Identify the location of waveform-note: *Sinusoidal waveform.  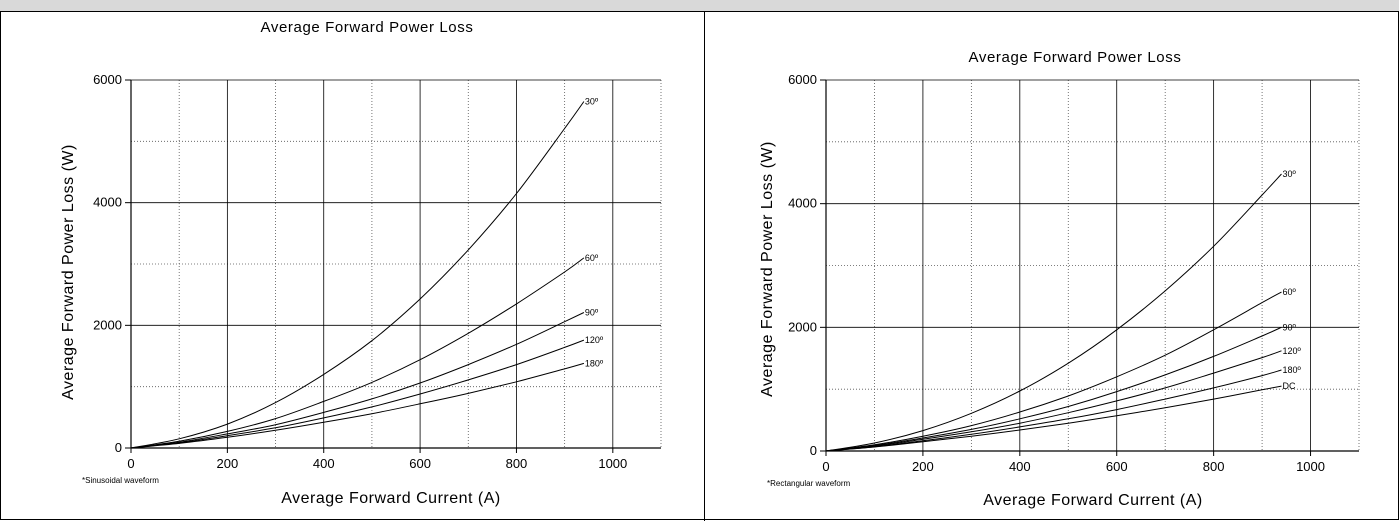
(120, 480).